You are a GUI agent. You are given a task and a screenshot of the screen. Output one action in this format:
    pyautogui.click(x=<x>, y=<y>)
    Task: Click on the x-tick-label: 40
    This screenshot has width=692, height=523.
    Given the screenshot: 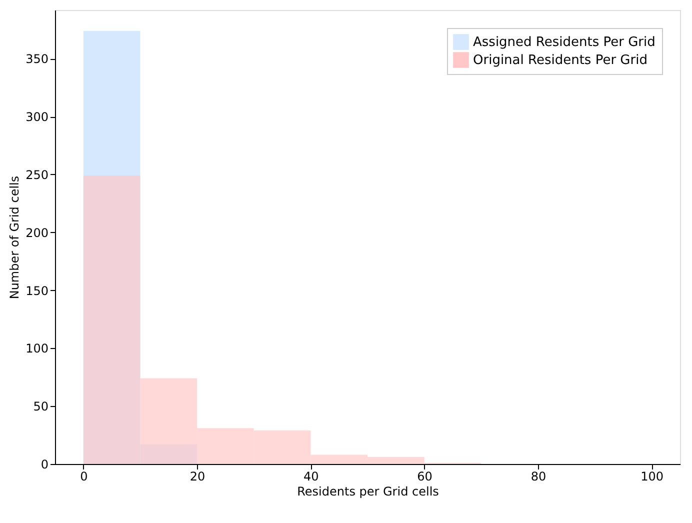 What is the action you would take?
    pyautogui.click(x=311, y=477)
    